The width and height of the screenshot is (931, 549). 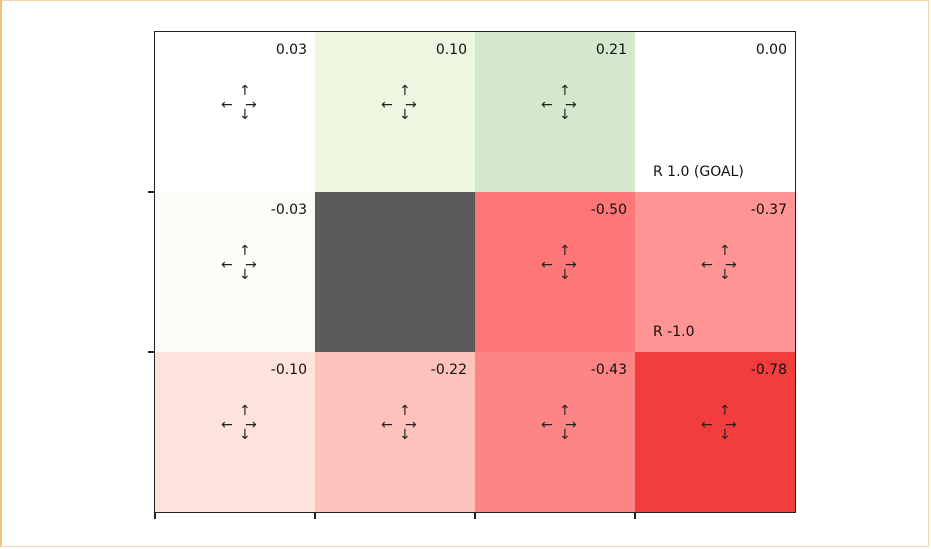 I want to click on grid-cell: 0.10 ↑ ↓ ← →, so click(x=395, y=112).